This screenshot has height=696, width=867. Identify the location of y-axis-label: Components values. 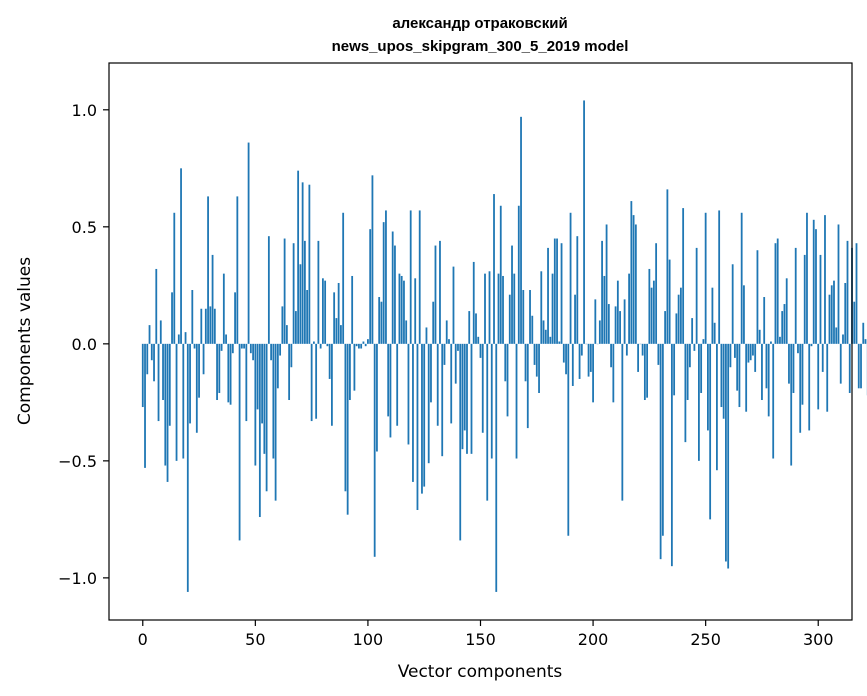
(25, 341).